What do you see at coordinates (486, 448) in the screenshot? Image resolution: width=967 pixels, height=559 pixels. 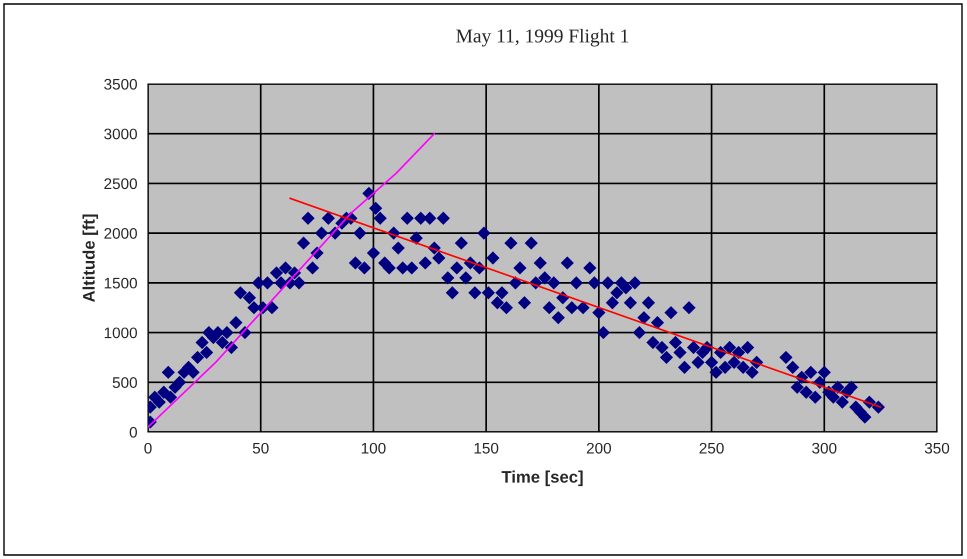 I see `x-tick-label: 150` at bounding box center [486, 448].